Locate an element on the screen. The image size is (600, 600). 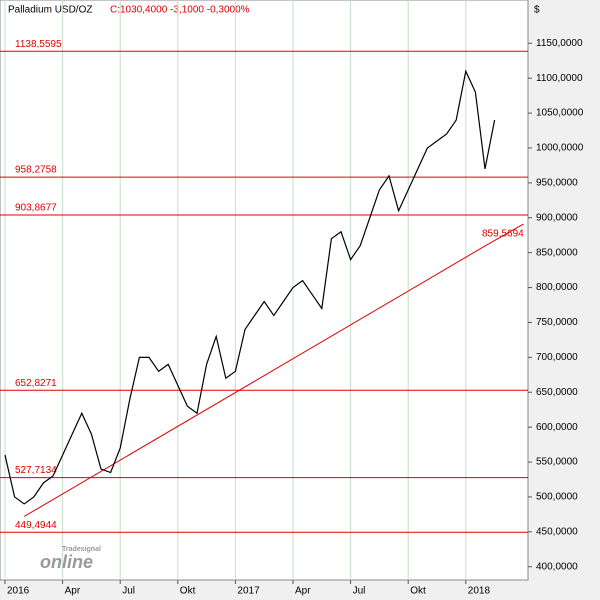
level-label: 449,4944 is located at coordinates (36, 525).